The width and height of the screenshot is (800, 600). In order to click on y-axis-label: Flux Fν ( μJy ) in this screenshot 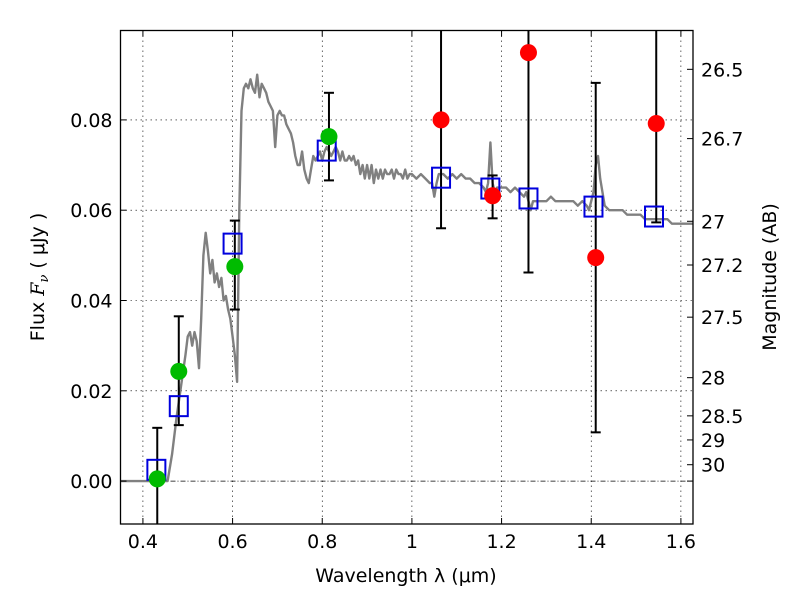, I will do `click(39, 277)`.